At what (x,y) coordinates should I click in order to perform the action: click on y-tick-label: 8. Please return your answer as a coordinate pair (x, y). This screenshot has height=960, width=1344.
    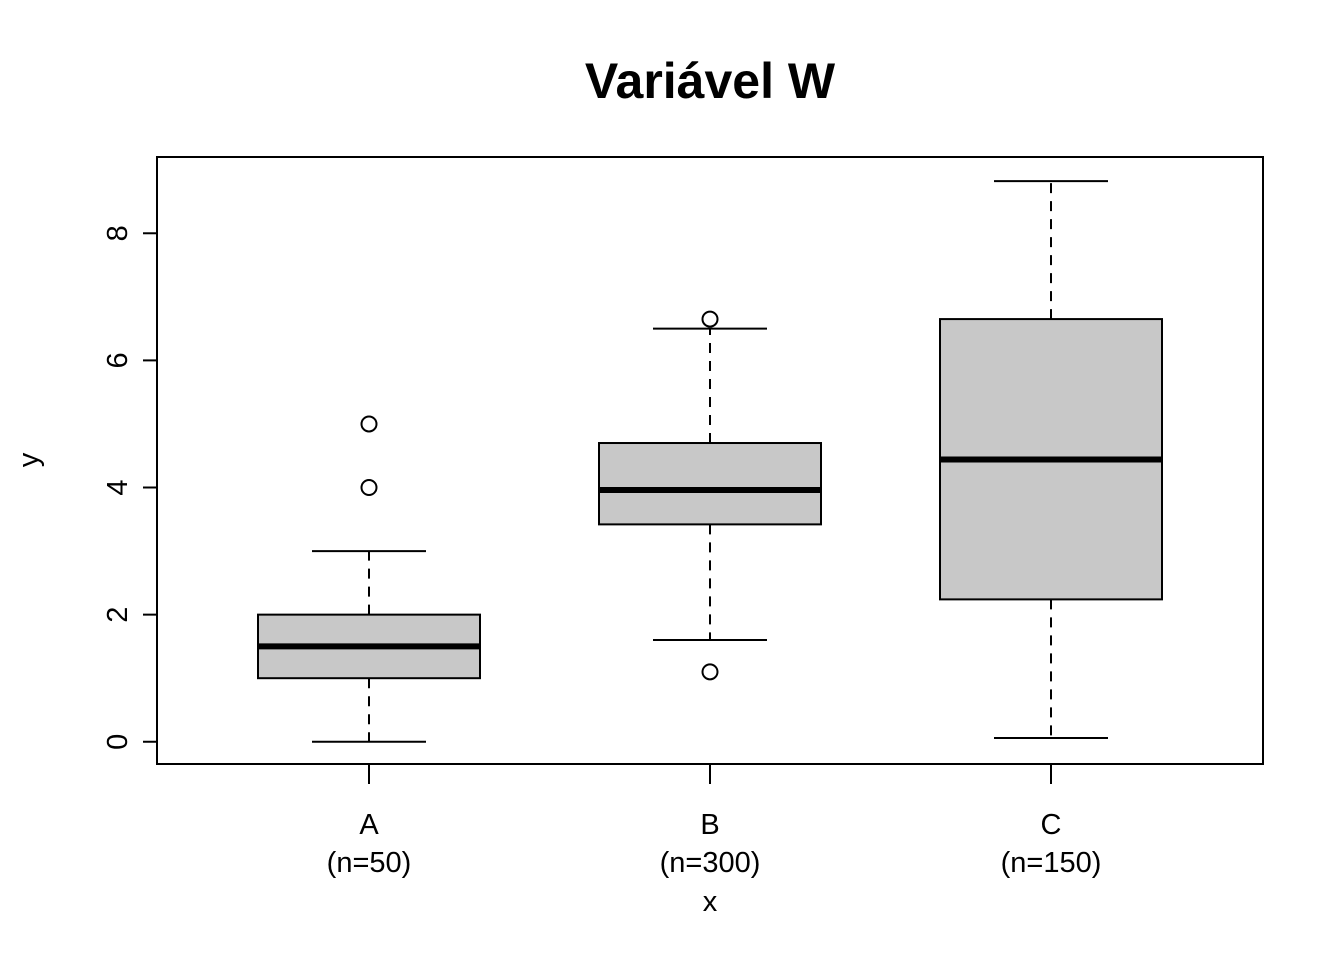
    Looking at the image, I should click on (118, 233).